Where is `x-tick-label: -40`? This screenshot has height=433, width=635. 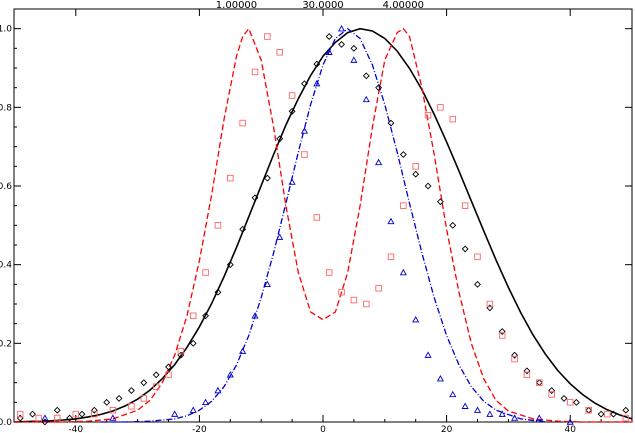 x-tick-label: -40 is located at coordinates (75, 429).